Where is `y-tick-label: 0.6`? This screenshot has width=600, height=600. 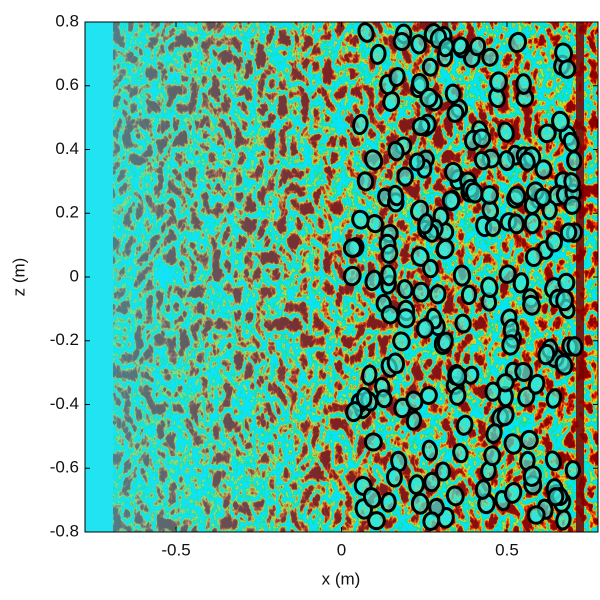
y-tick-label: 0.6 is located at coordinates (67, 84).